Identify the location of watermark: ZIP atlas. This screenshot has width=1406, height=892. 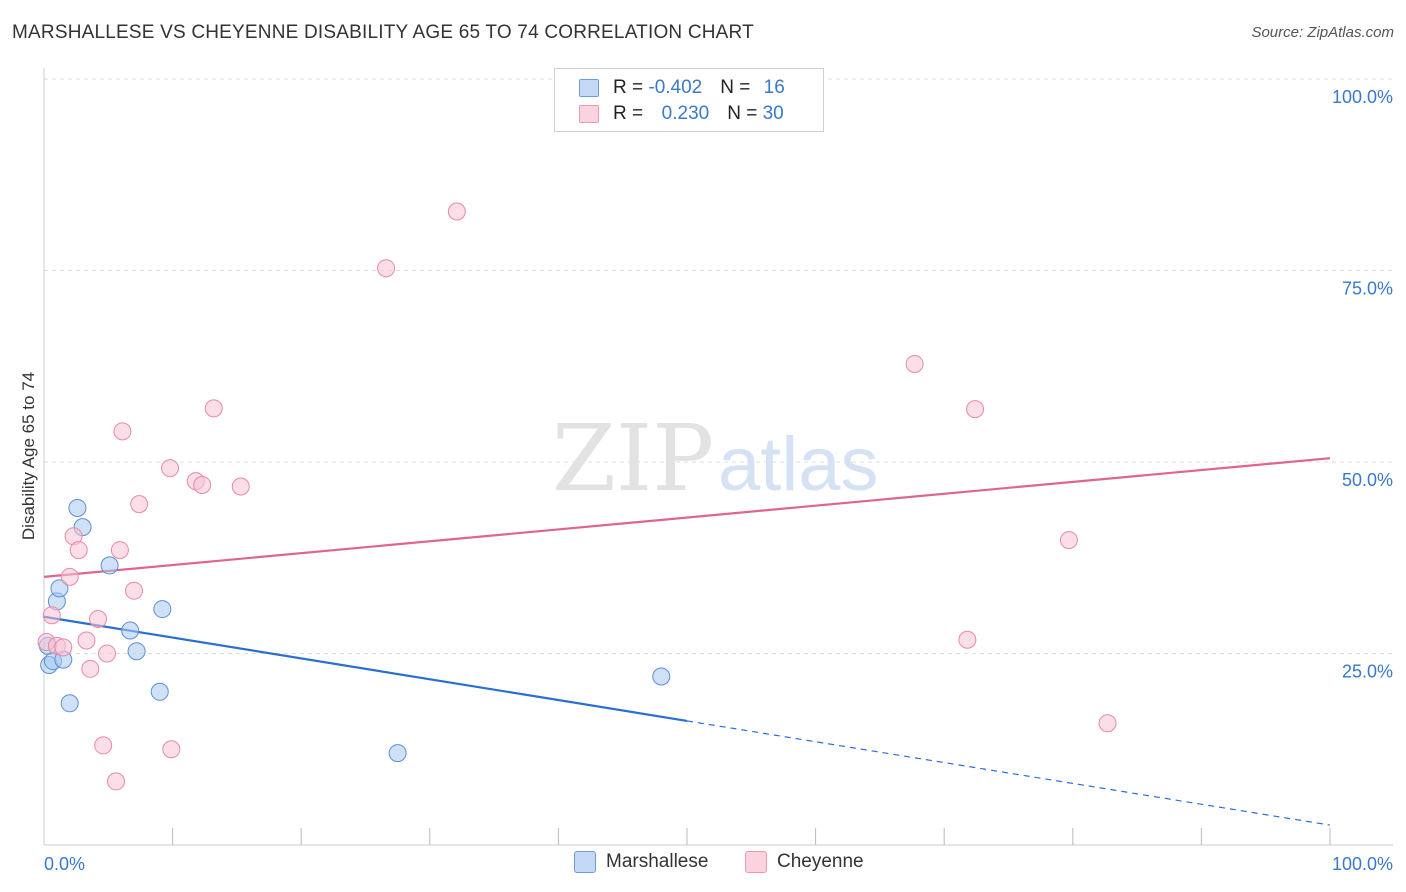
(715, 458).